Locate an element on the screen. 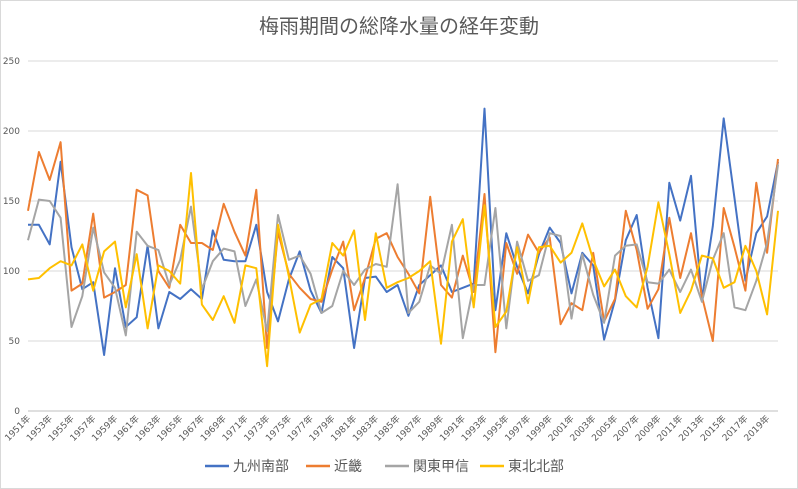 This screenshot has width=798, height=489. y-tick-label: 150 is located at coordinates (11, 202).